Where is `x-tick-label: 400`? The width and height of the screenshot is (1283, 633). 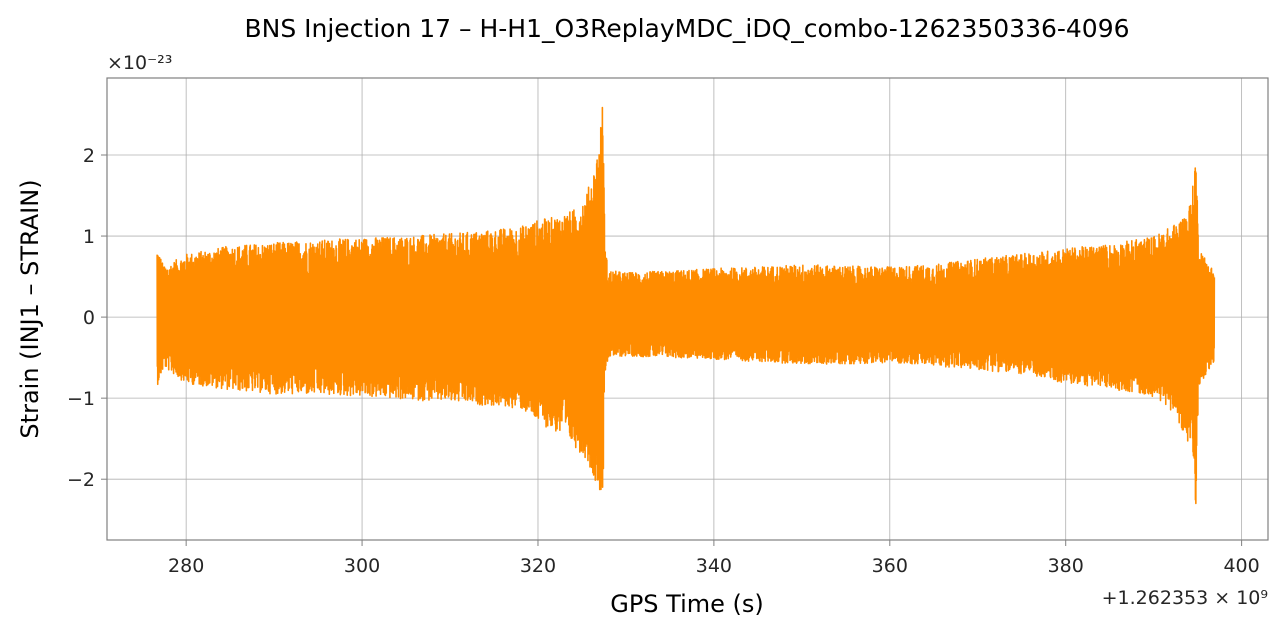 x-tick-label: 400 is located at coordinates (1241, 566).